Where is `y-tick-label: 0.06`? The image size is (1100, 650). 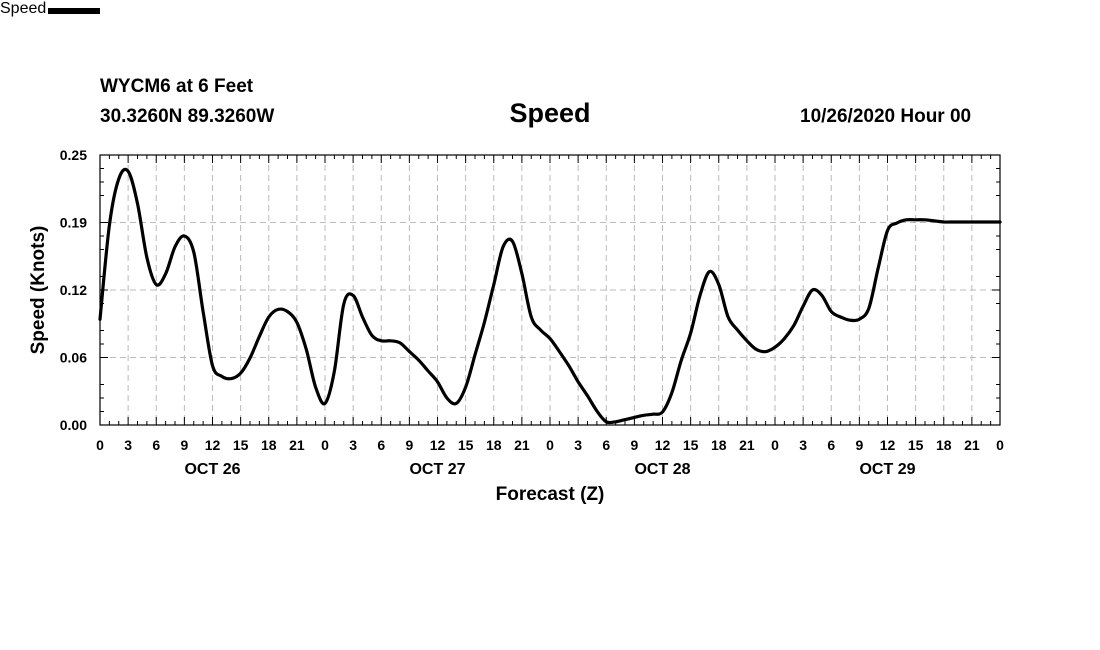 y-tick-label: 0.06 is located at coordinates (73, 358).